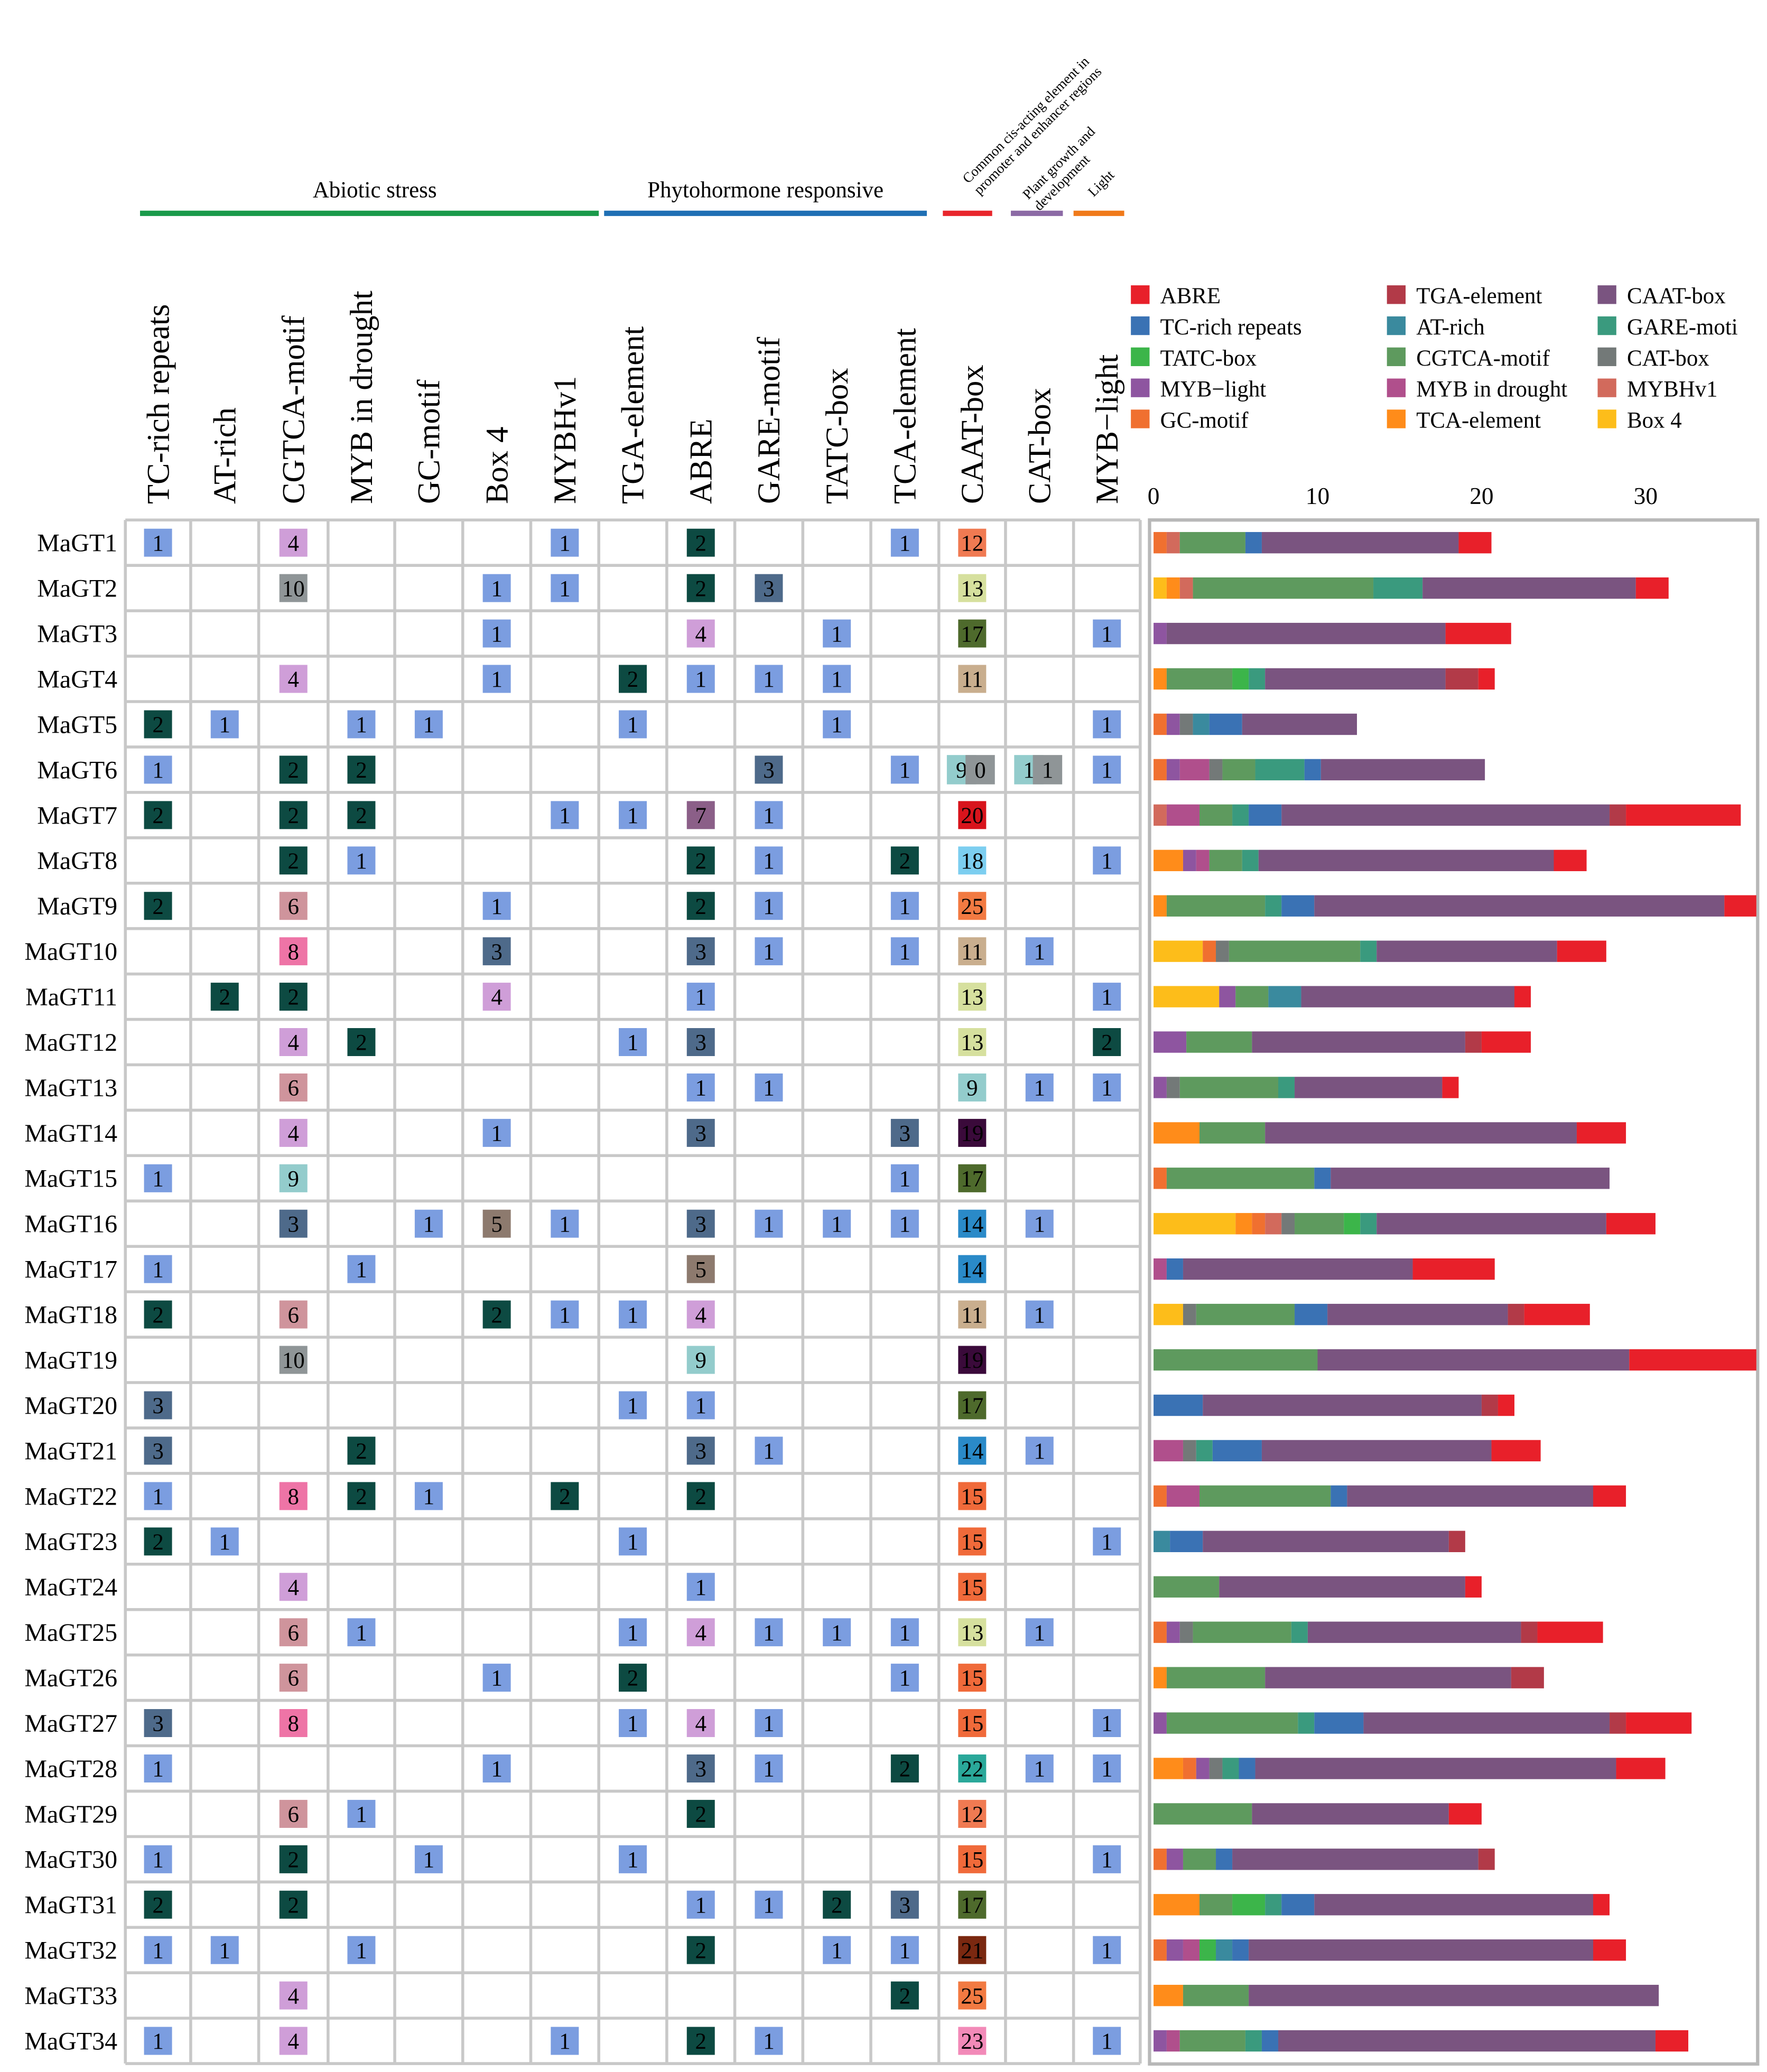 Image resolution: width=1767 pixels, height=2072 pixels. Describe the element at coordinates (1683, 327) in the screenshot. I see `legend-label: GARE-moti` at that location.